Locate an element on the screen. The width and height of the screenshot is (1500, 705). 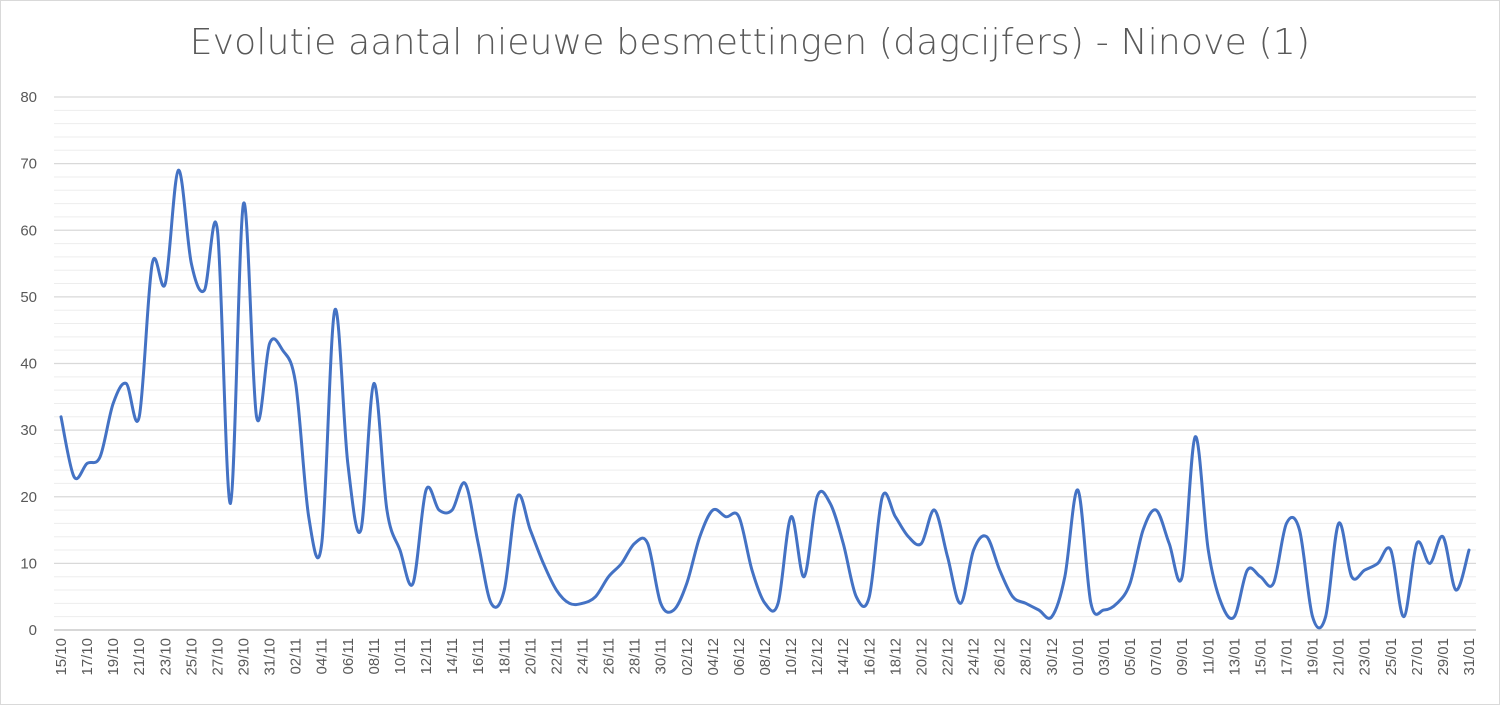
x-tick-label: 15/10 is located at coordinates (61, 657).